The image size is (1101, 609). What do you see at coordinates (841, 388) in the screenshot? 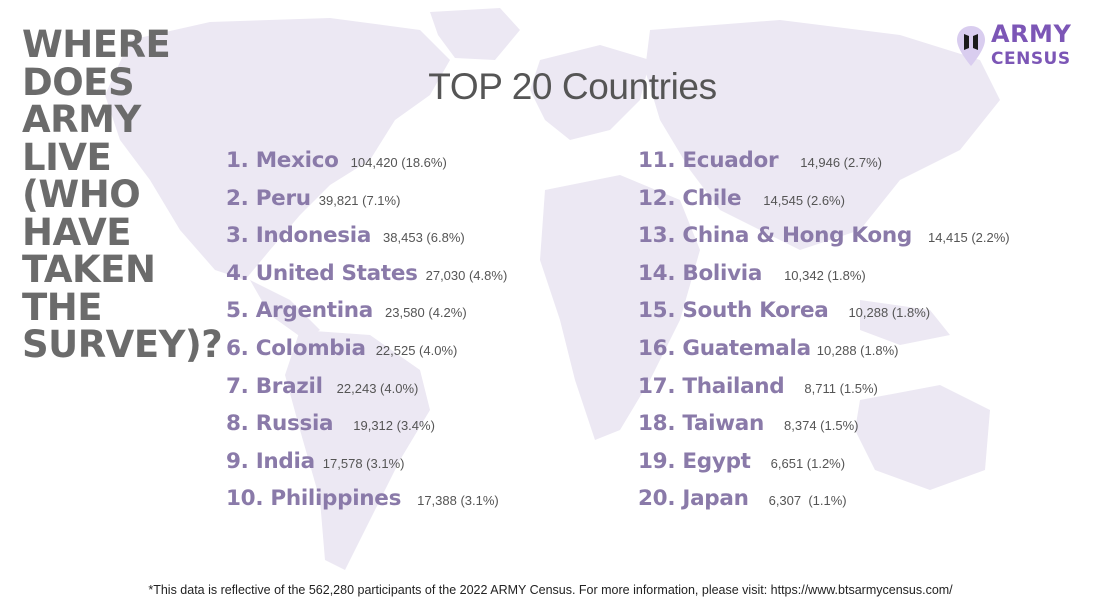
I see `country-stat: 8,711 (1.5%)` at bounding box center [841, 388].